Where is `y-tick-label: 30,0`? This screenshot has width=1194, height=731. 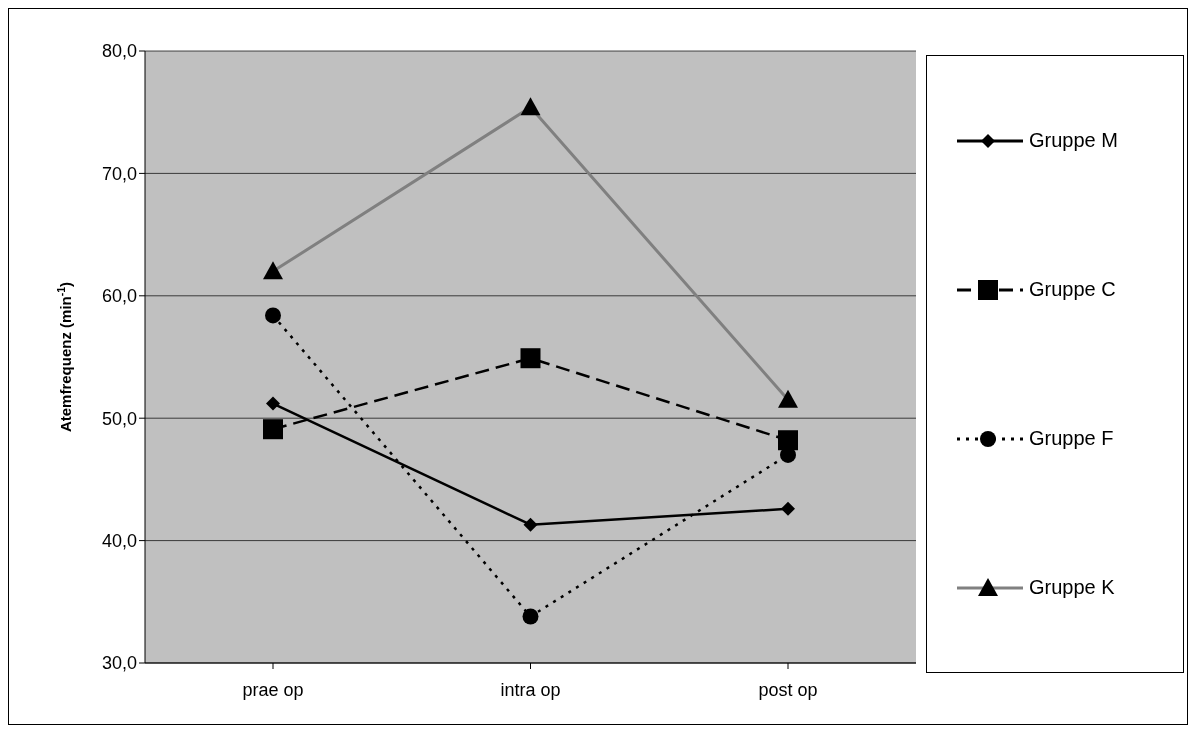
y-tick-label: 30,0 is located at coordinates (119, 663).